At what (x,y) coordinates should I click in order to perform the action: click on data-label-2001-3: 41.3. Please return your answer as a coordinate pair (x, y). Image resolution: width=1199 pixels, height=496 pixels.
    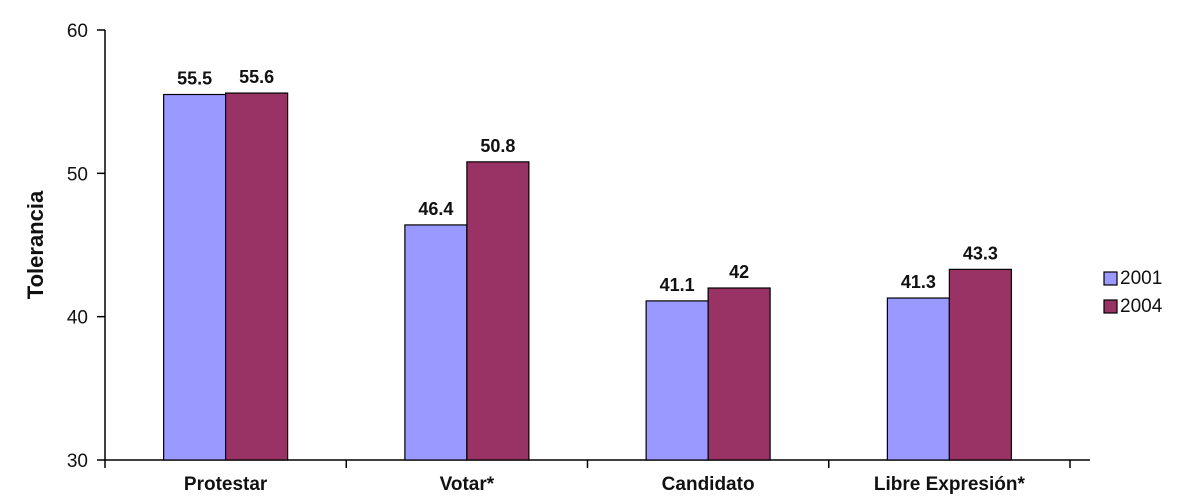
    Looking at the image, I should click on (918, 282).